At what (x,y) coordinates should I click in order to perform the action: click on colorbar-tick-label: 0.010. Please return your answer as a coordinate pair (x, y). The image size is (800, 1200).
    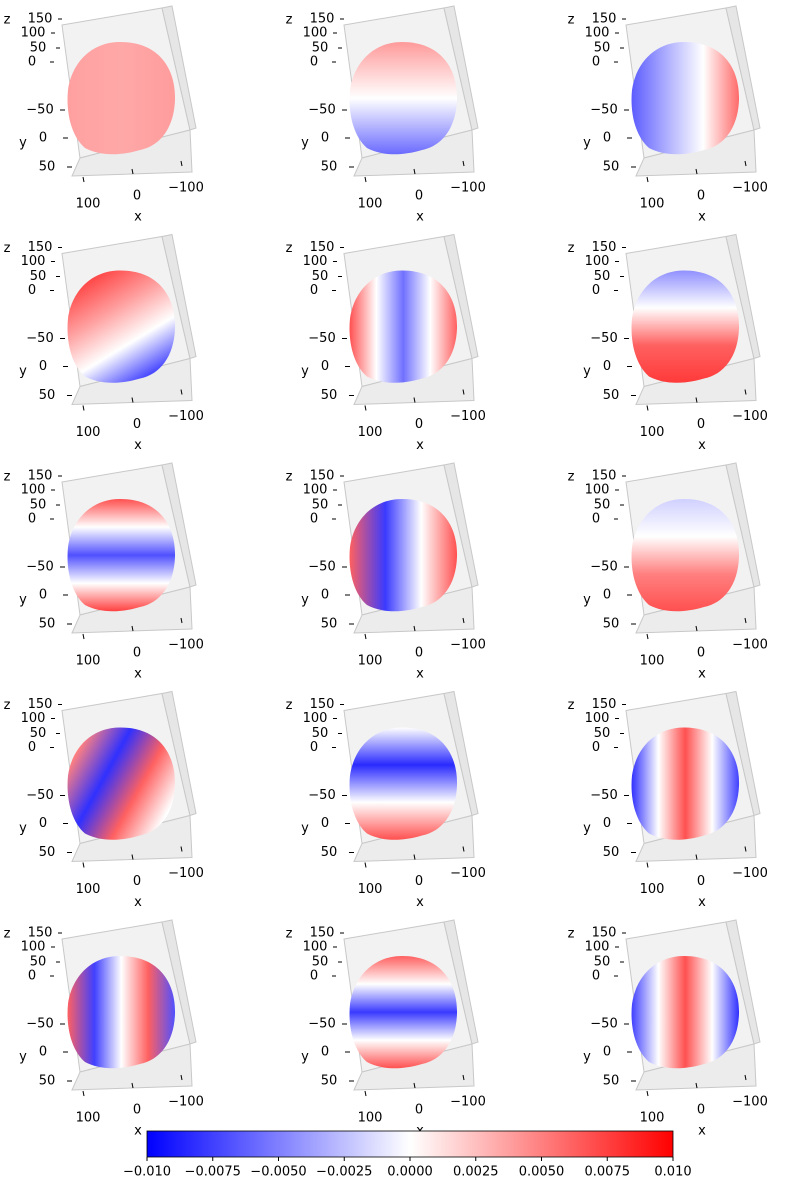
    Looking at the image, I should click on (672, 1172).